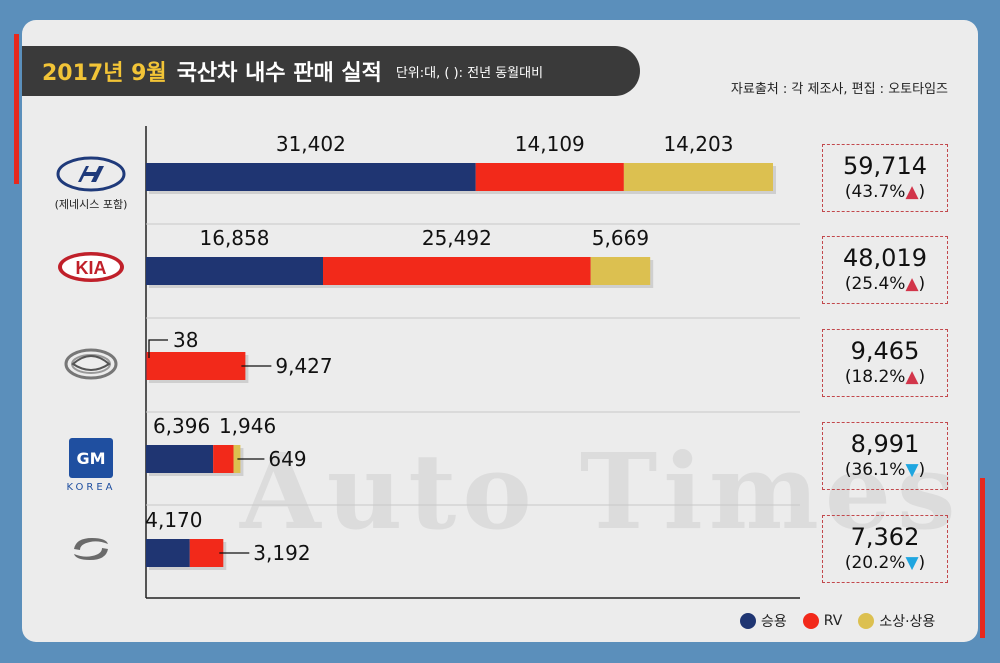 This screenshot has height=663, width=1000. I want to click on kia-logo: KIA, so click(91, 267).